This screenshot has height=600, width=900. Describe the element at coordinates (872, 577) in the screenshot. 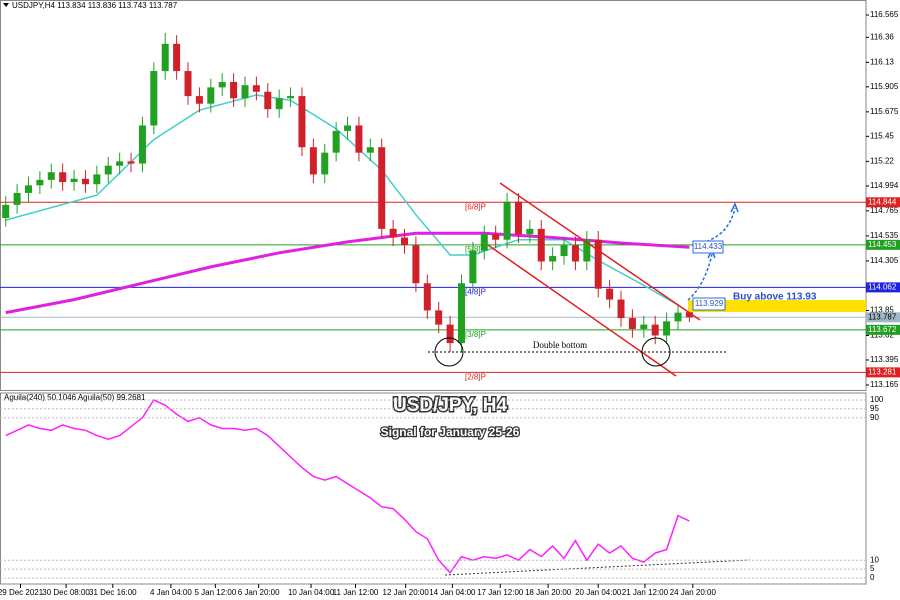

I see `indicator-tick-label: 0` at that location.